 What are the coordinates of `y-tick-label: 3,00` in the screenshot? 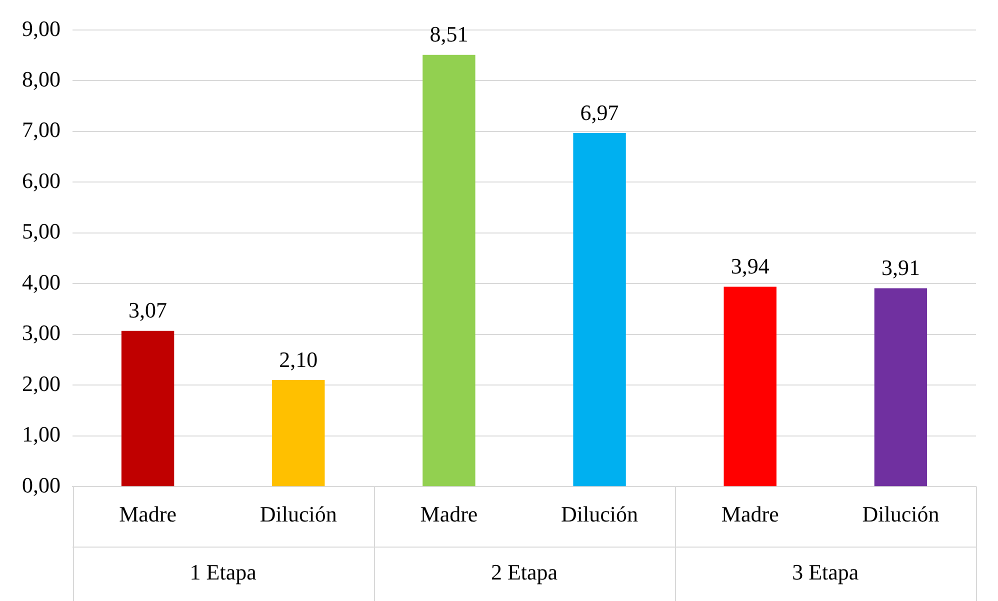 It's located at (41, 333).